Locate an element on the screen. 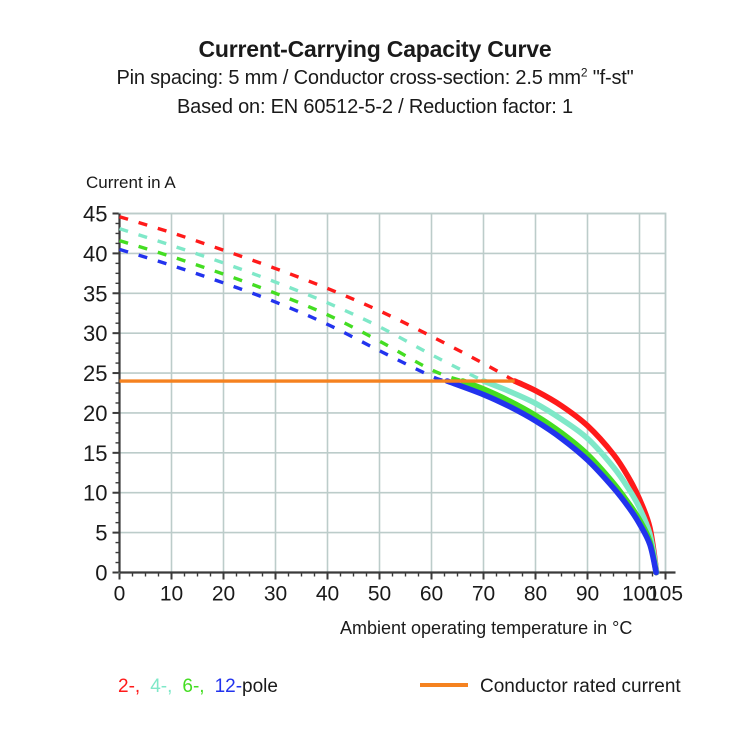 This screenshot has height=750, width=750. rated-current-label: Conductor rated current is located at coordinates (580, 686).